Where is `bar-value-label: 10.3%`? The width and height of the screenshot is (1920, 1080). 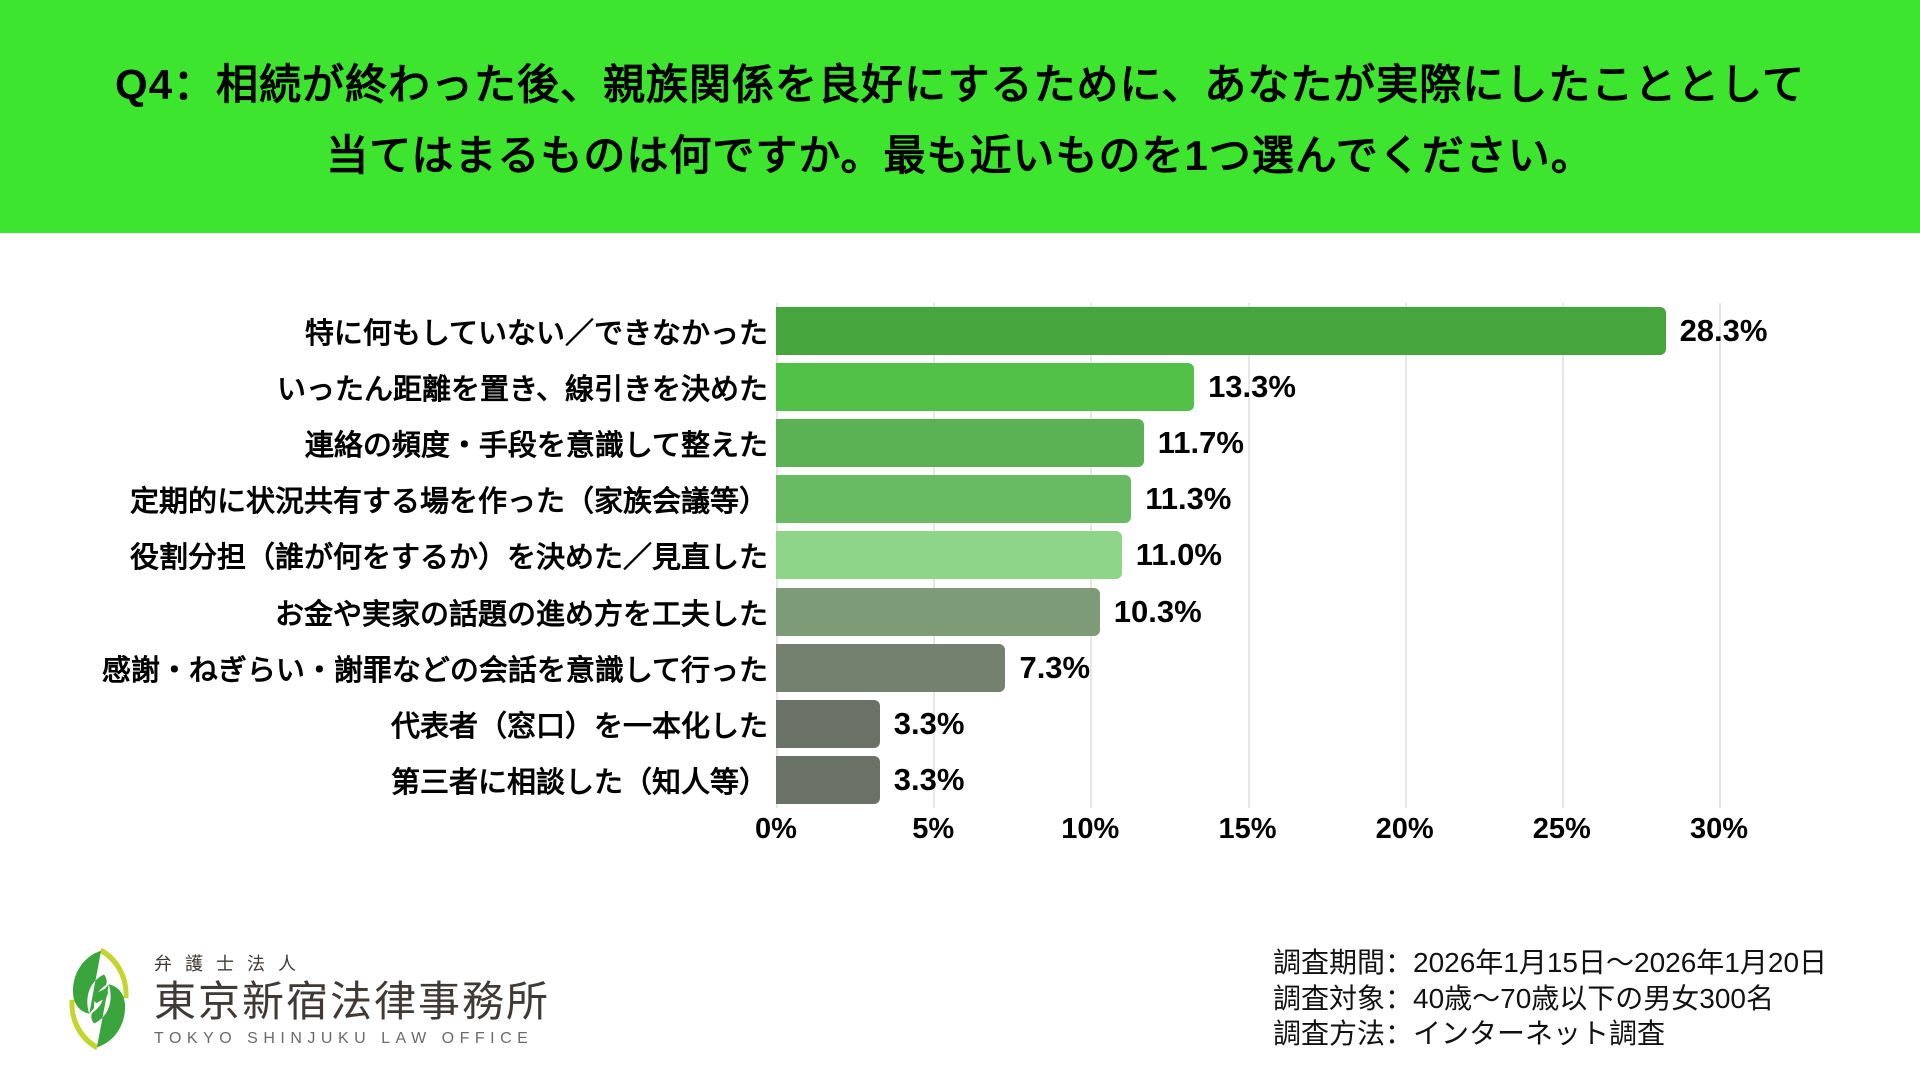
bar-value-label: 10.3% is located at coordinates (1157, 611).